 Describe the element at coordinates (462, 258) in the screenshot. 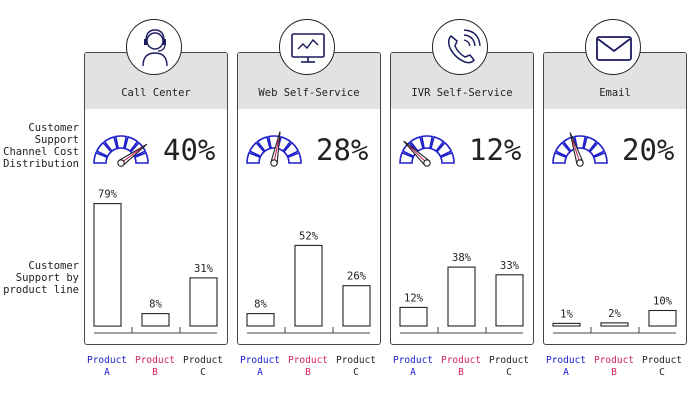

I see `bar-value-label: 38%` at that location.